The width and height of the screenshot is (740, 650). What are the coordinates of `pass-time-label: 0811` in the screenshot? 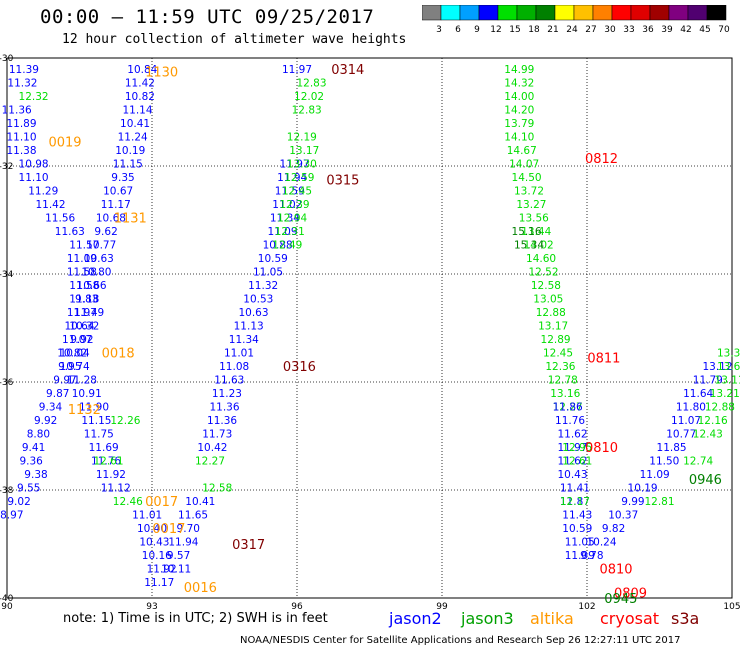 It's located at (603, 359).